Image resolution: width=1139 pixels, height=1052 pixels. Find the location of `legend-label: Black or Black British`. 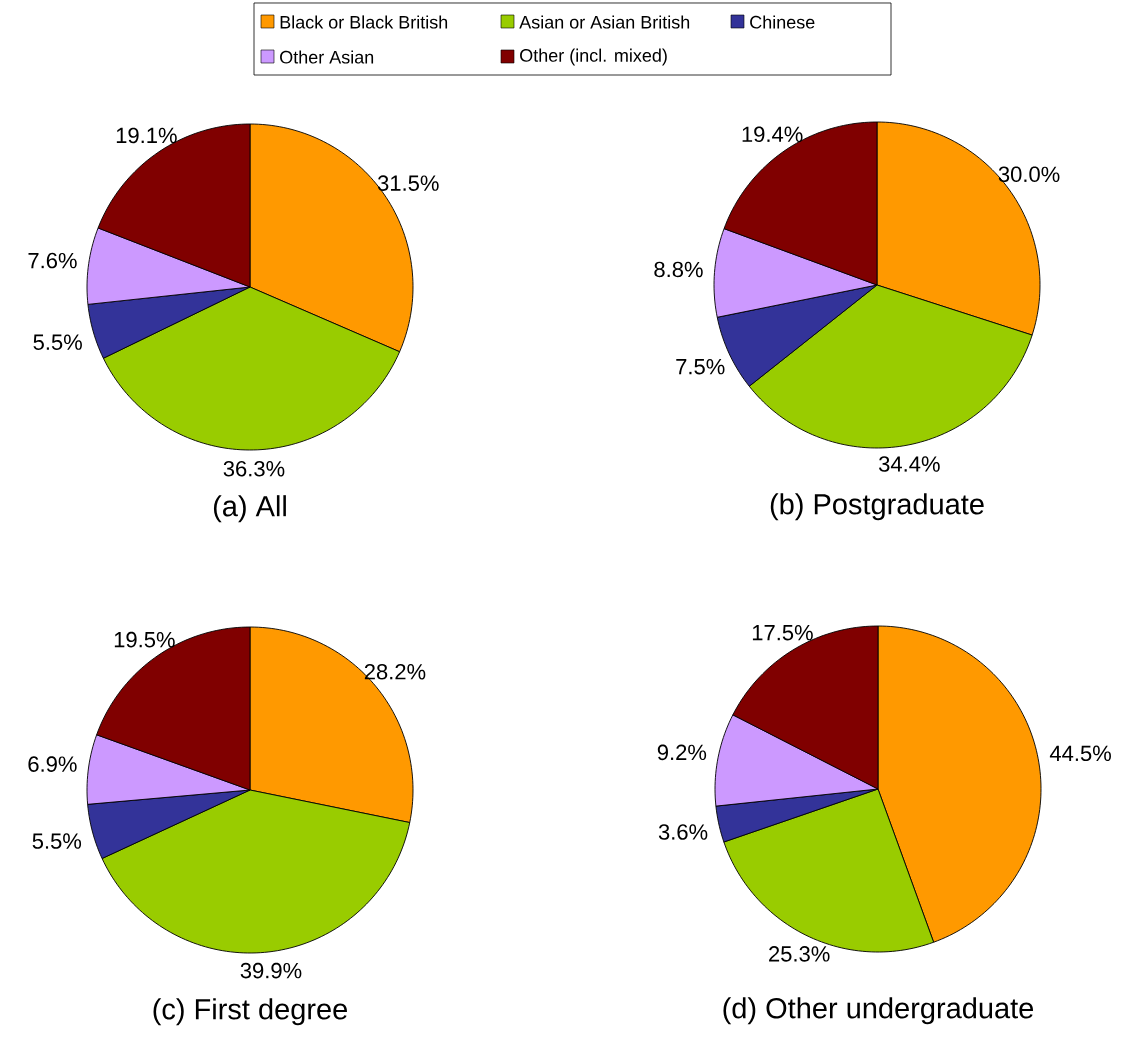

legend-label: Black or Black British is located at coordinates (364, 22).